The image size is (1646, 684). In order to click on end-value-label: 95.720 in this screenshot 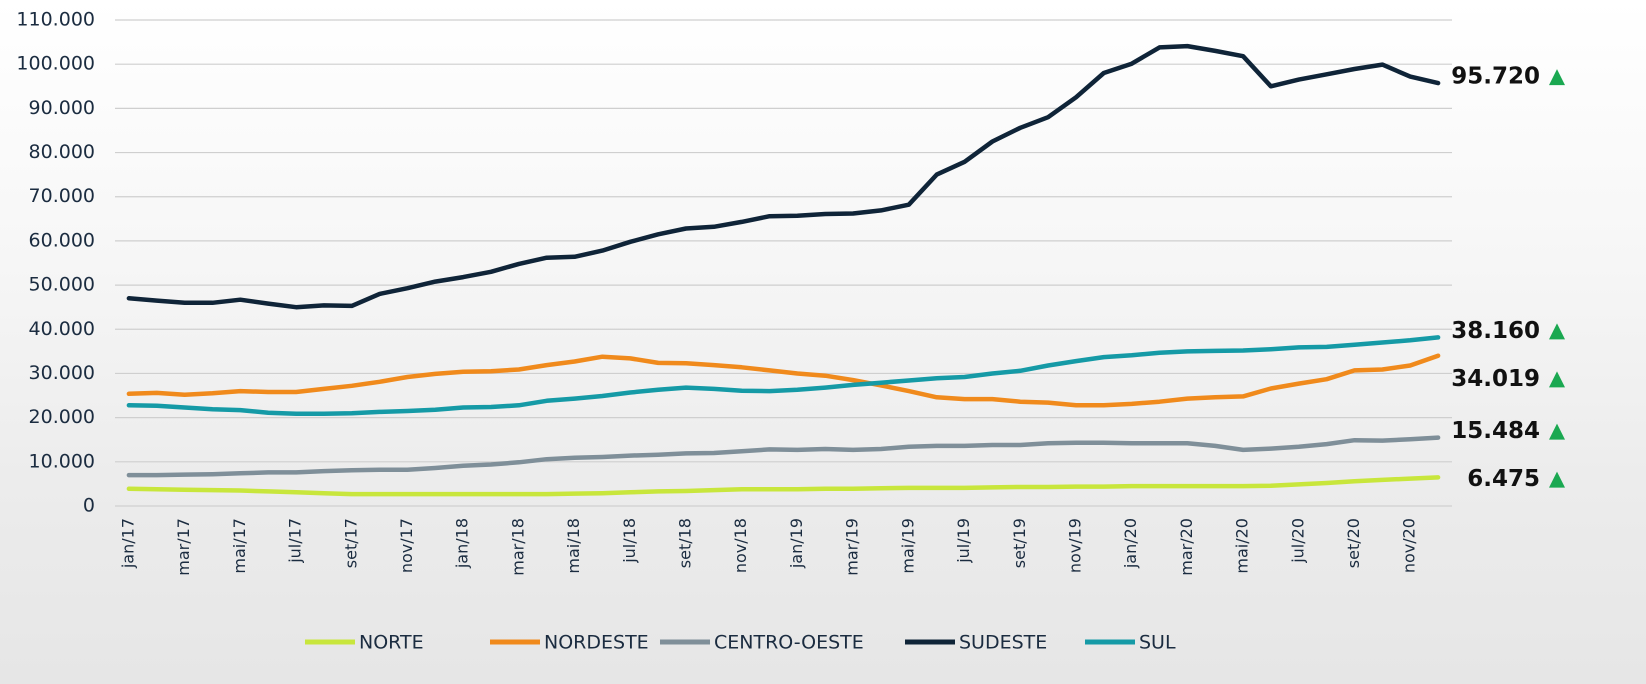, I will do `click(1495, 77)`.